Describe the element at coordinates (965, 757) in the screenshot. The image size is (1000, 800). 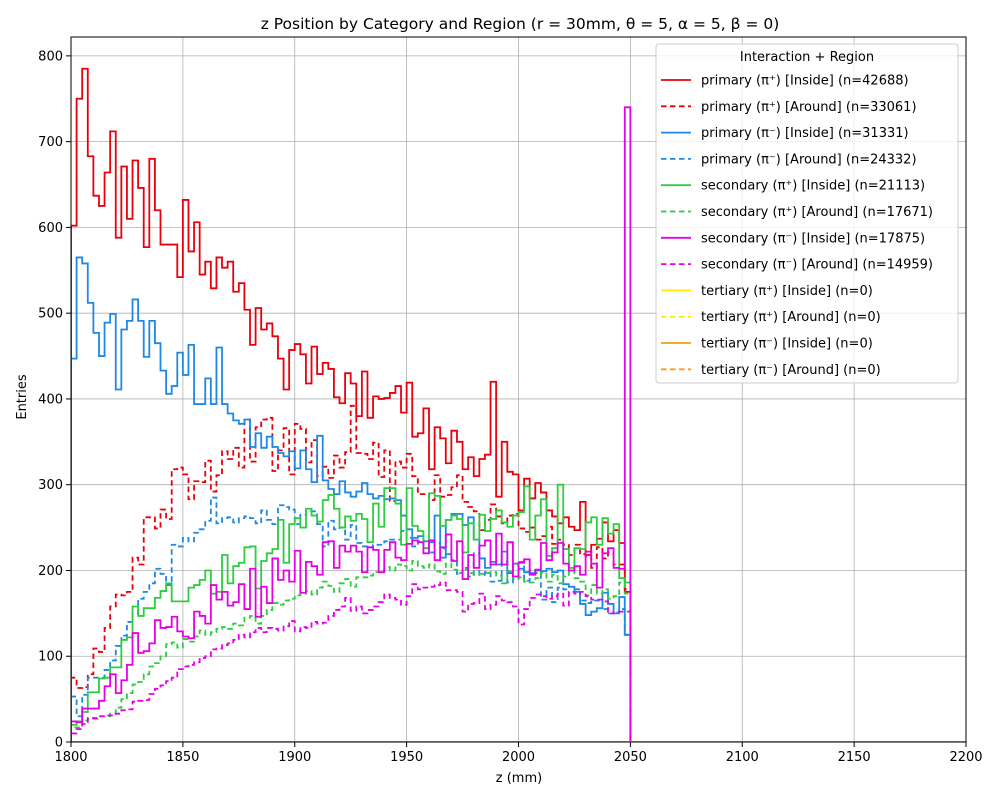
I see `x-tick-label: 2200` at that location.